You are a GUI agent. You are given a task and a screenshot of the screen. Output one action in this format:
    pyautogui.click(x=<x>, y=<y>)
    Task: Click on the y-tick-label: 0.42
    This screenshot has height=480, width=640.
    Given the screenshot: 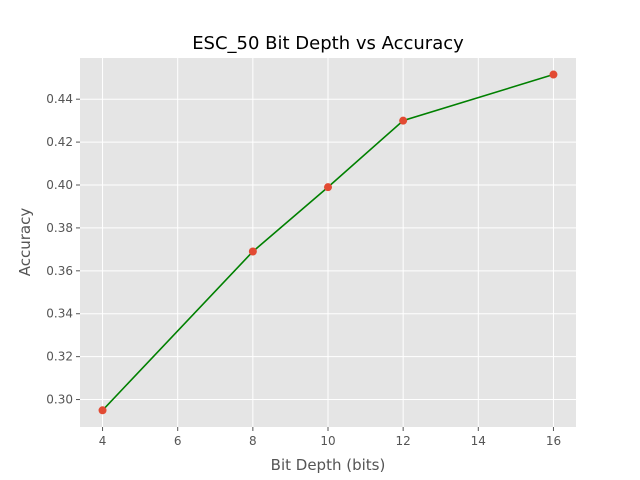 What is the action you would take?
    pyautogui.click(x=59, y=142)
    